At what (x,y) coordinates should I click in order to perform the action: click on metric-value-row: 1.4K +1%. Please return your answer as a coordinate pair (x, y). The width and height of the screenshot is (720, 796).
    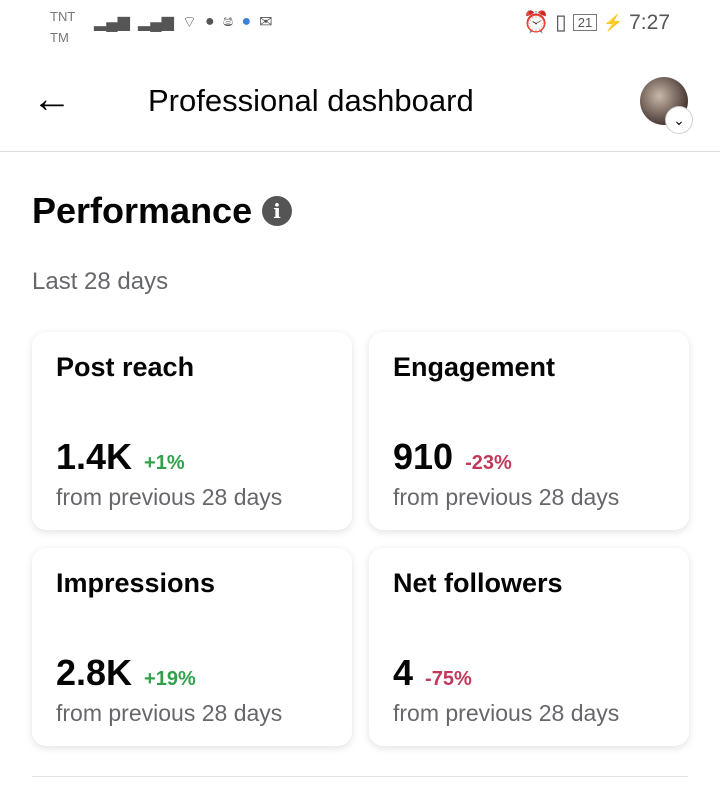
    Looking at the image, I should click on (120, 457).